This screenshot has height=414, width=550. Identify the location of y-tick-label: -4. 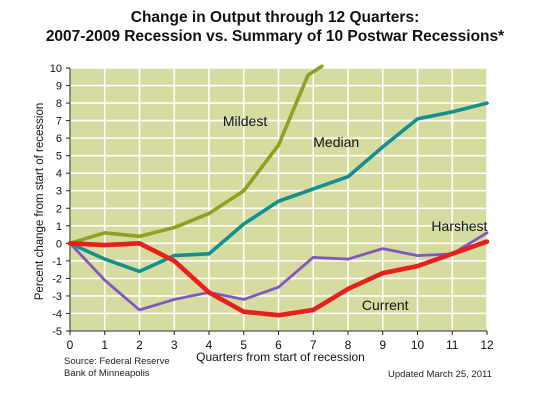
(57, 314).